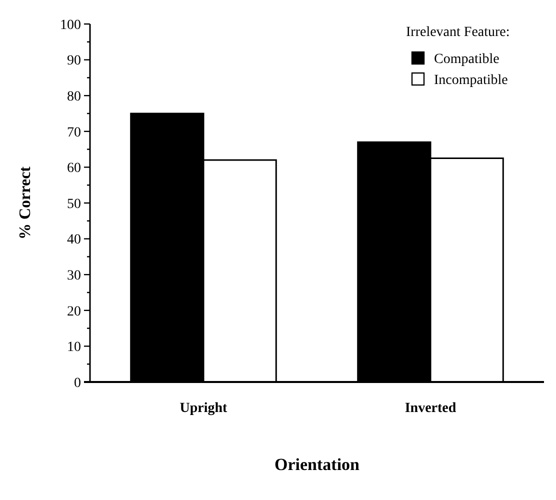 The image size is (556, 500). Describe the element at coordinates (74, 61) in the screenshot. I see `y-tick-label: 90` at that location.